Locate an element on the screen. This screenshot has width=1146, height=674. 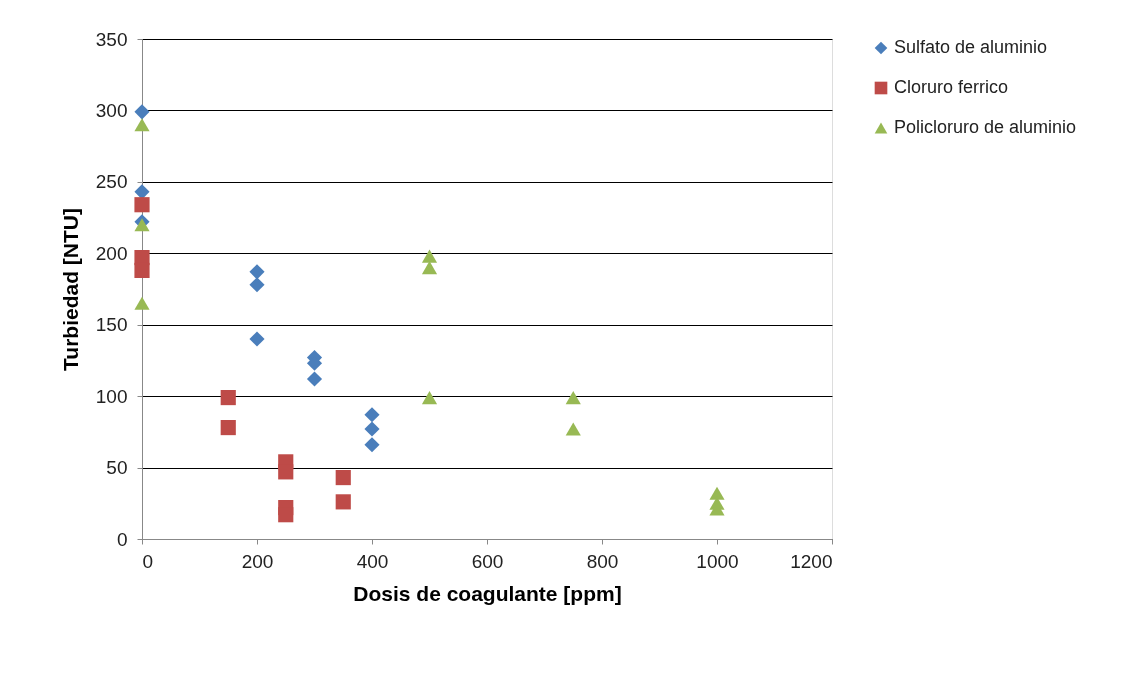
y-tick-label: 200 is located at coordinates (111, 253).